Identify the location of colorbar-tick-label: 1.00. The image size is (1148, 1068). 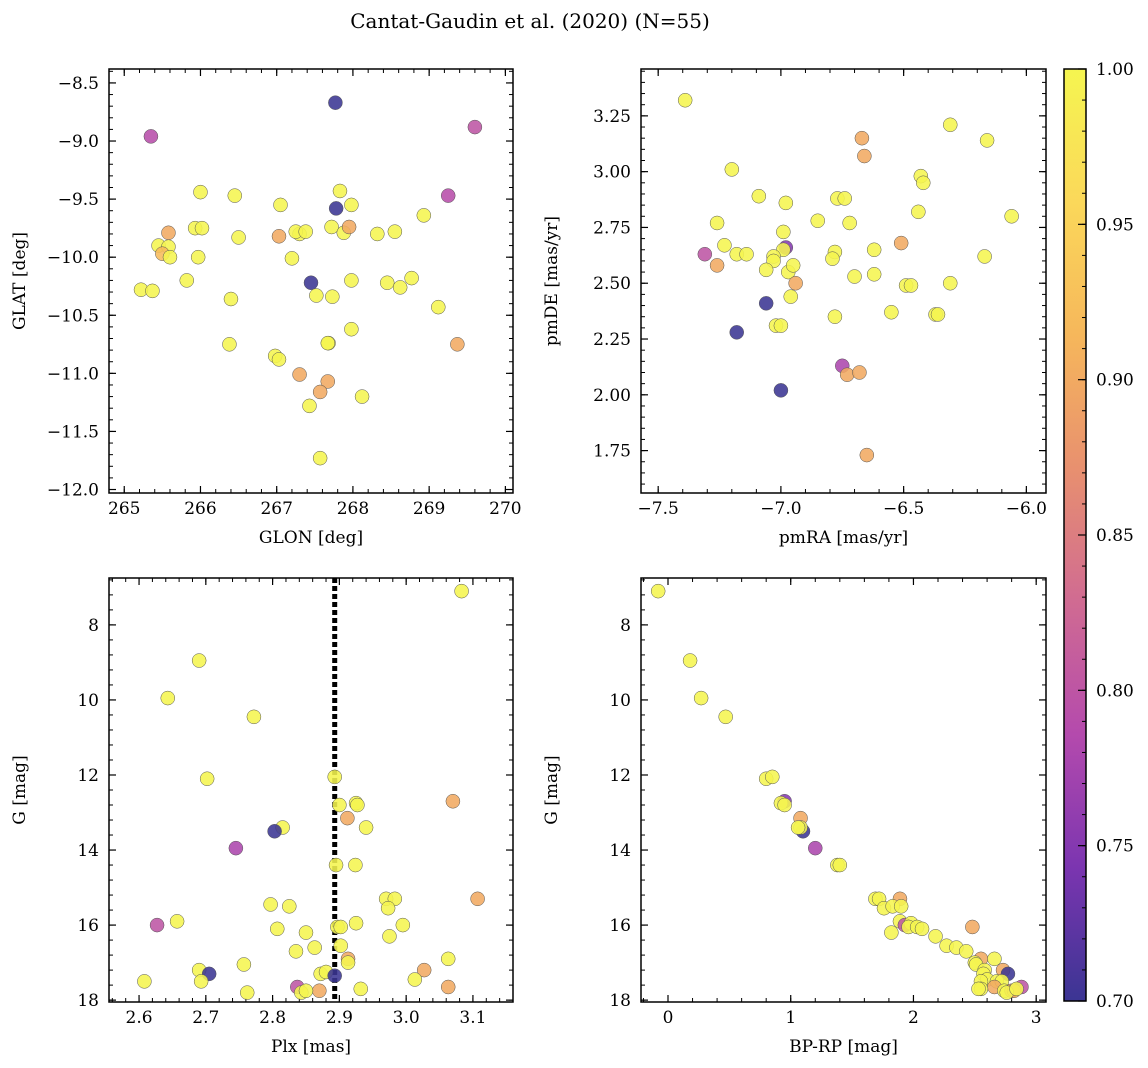
(1115, 70).